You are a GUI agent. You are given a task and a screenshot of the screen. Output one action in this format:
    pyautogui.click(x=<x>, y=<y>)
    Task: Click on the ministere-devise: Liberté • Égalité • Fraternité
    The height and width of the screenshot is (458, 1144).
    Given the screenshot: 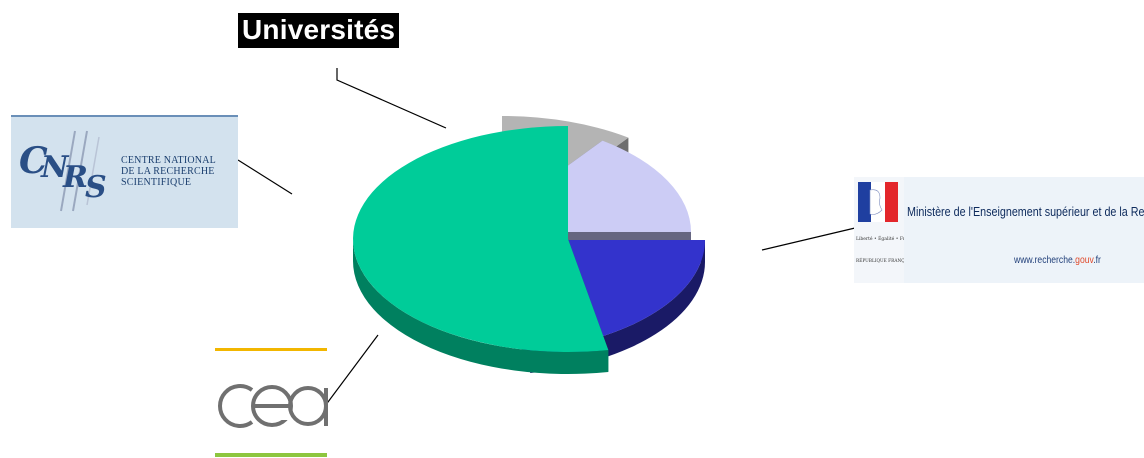 What is the action you would take?
    pyautogui.click(x=890, y=239)
    